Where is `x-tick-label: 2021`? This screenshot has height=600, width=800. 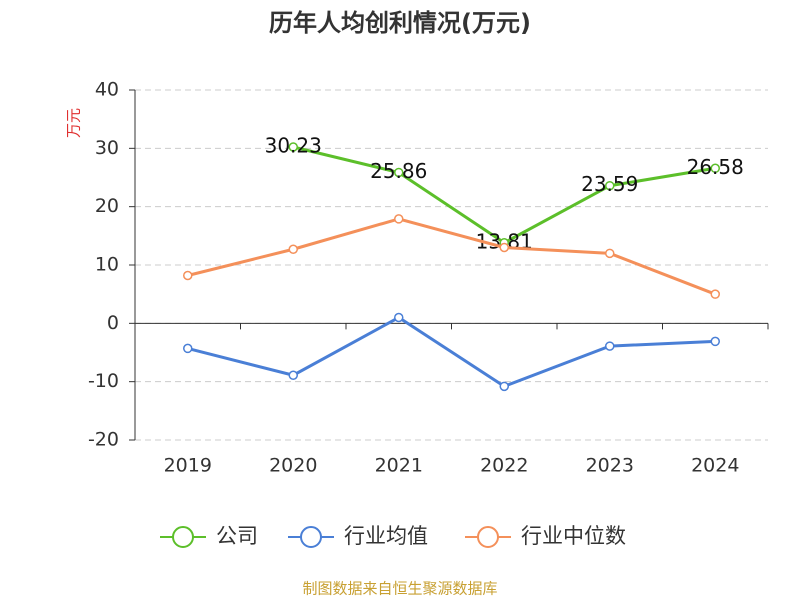
x-tick-label: 2021 is located at coordinates (399, 466).